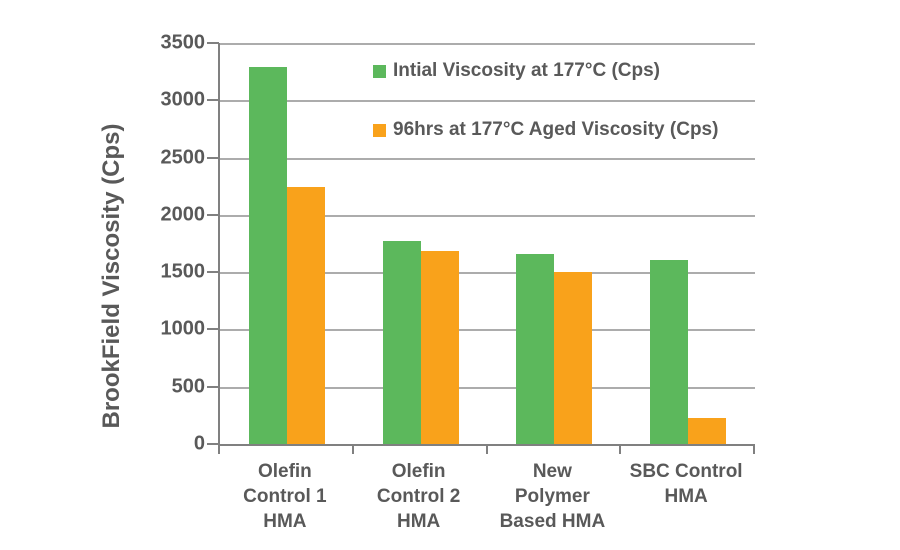 The image size is (900, 550). I want to click on y-tick-label-3500: 3500, so click(183, 42).